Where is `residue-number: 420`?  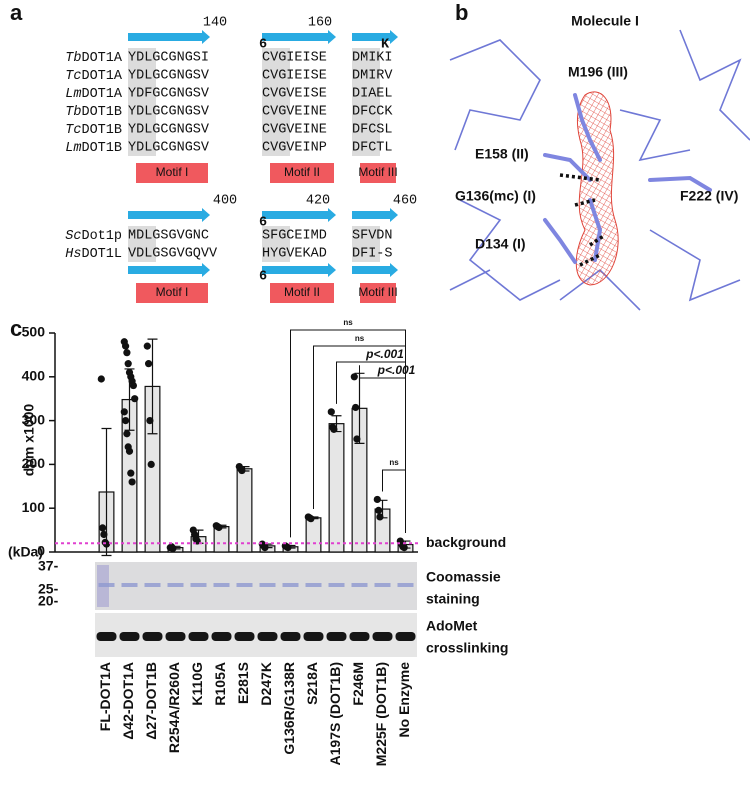 residue-number: 420 is located at coordinates (318, 201).